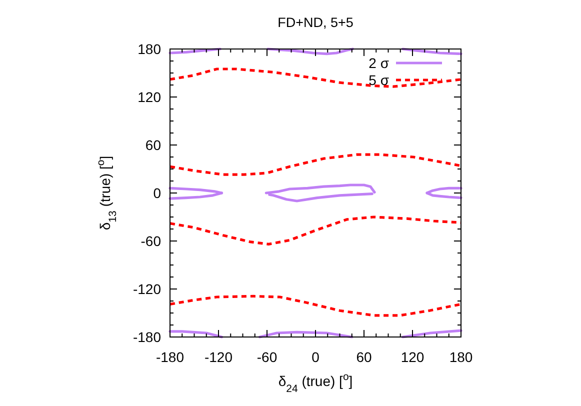  What do you see at coordinates (379, 62) in the screenshot?
I see `legend-label: 2 σ` at bounding box center [379, 62].